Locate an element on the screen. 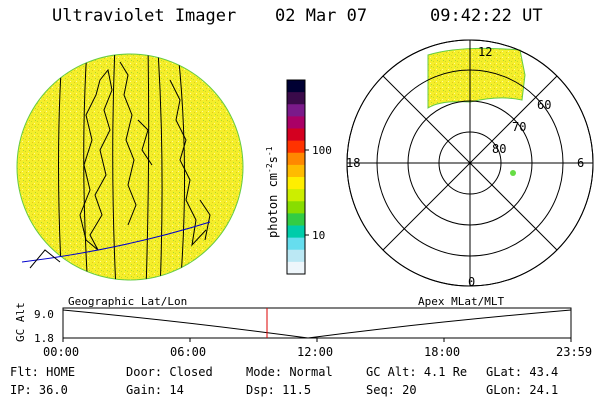 The height and width of the screenshot is (400, 600). header-title: Ultraviolet Imager is located at coordinates (144, 16).